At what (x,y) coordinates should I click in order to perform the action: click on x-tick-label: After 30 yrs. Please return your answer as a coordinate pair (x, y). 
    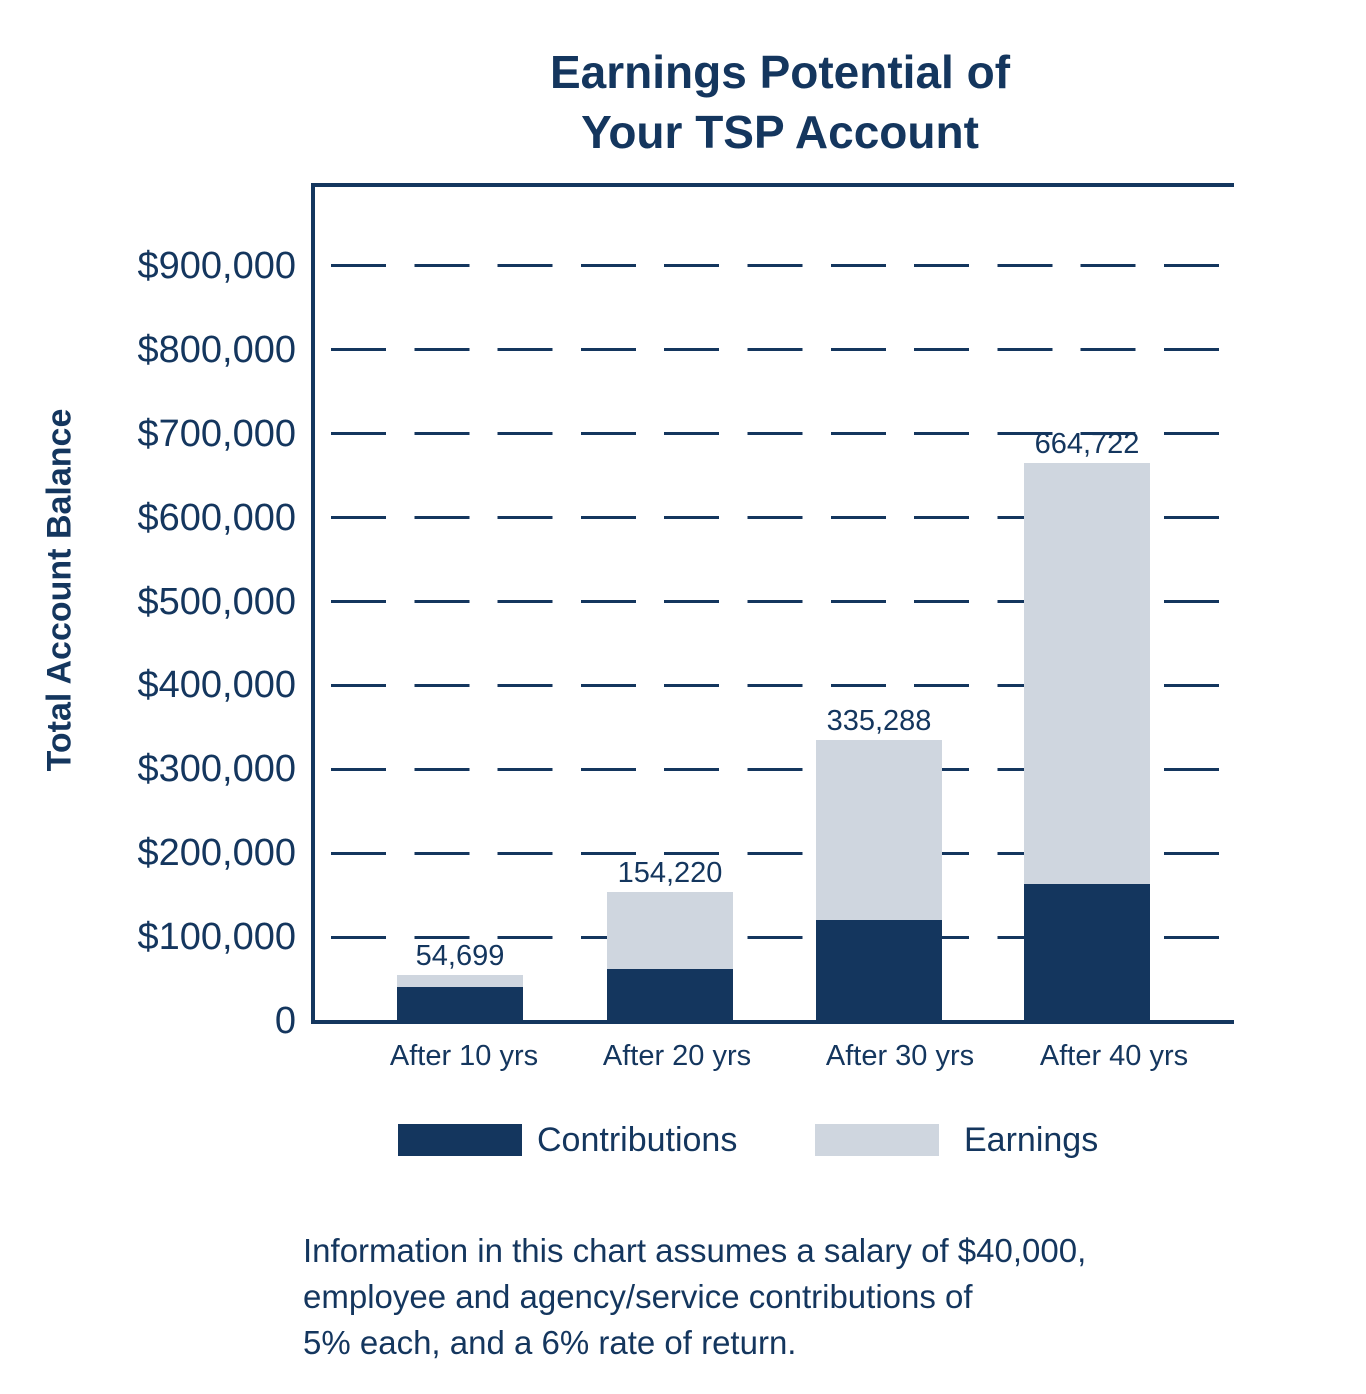
    Looking at the image, I should click on (900, 1056).